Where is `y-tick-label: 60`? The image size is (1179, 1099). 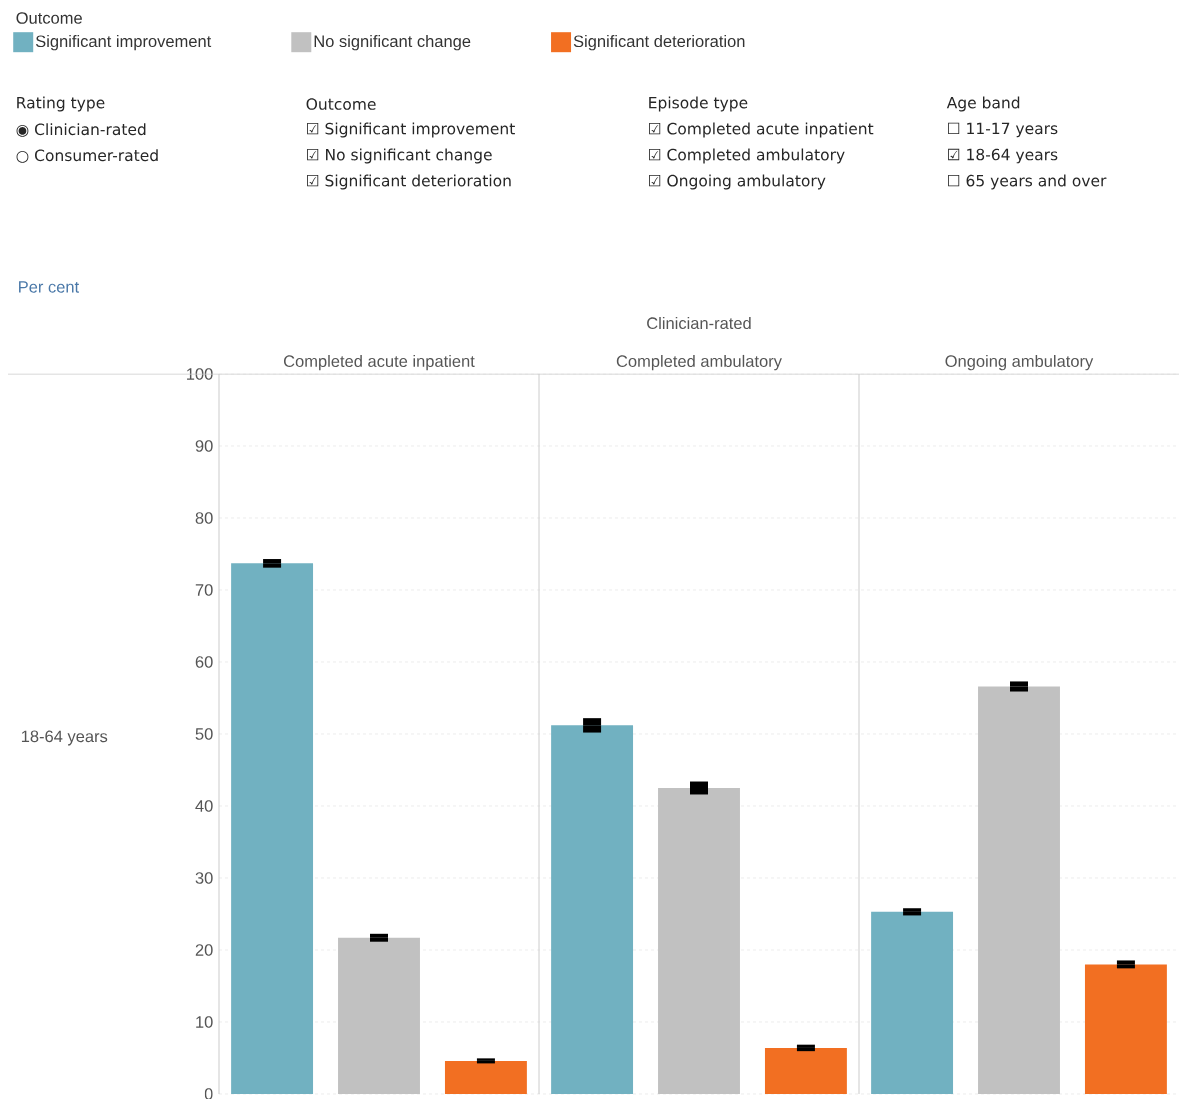 y-tick-label: 60 is located at coordinates (204, 662).